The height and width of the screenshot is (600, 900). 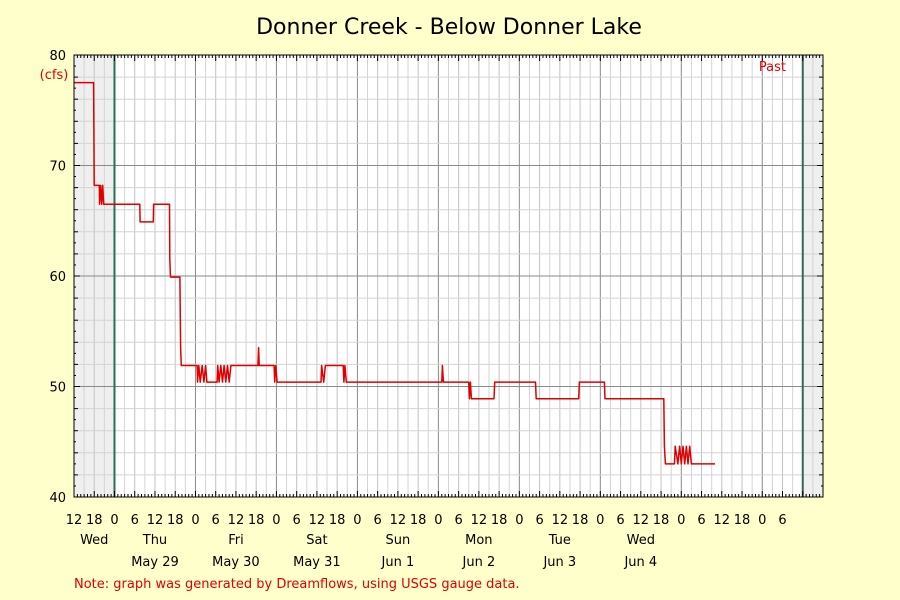 I want to click on day-name-label: Thu, so click(x=154, y=540).